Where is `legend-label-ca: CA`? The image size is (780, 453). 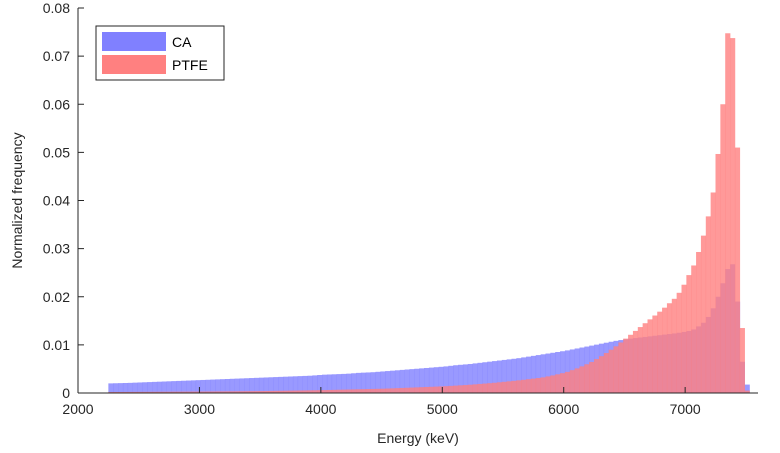
legend-label-ca: CA is located at coordinates (182, 42).